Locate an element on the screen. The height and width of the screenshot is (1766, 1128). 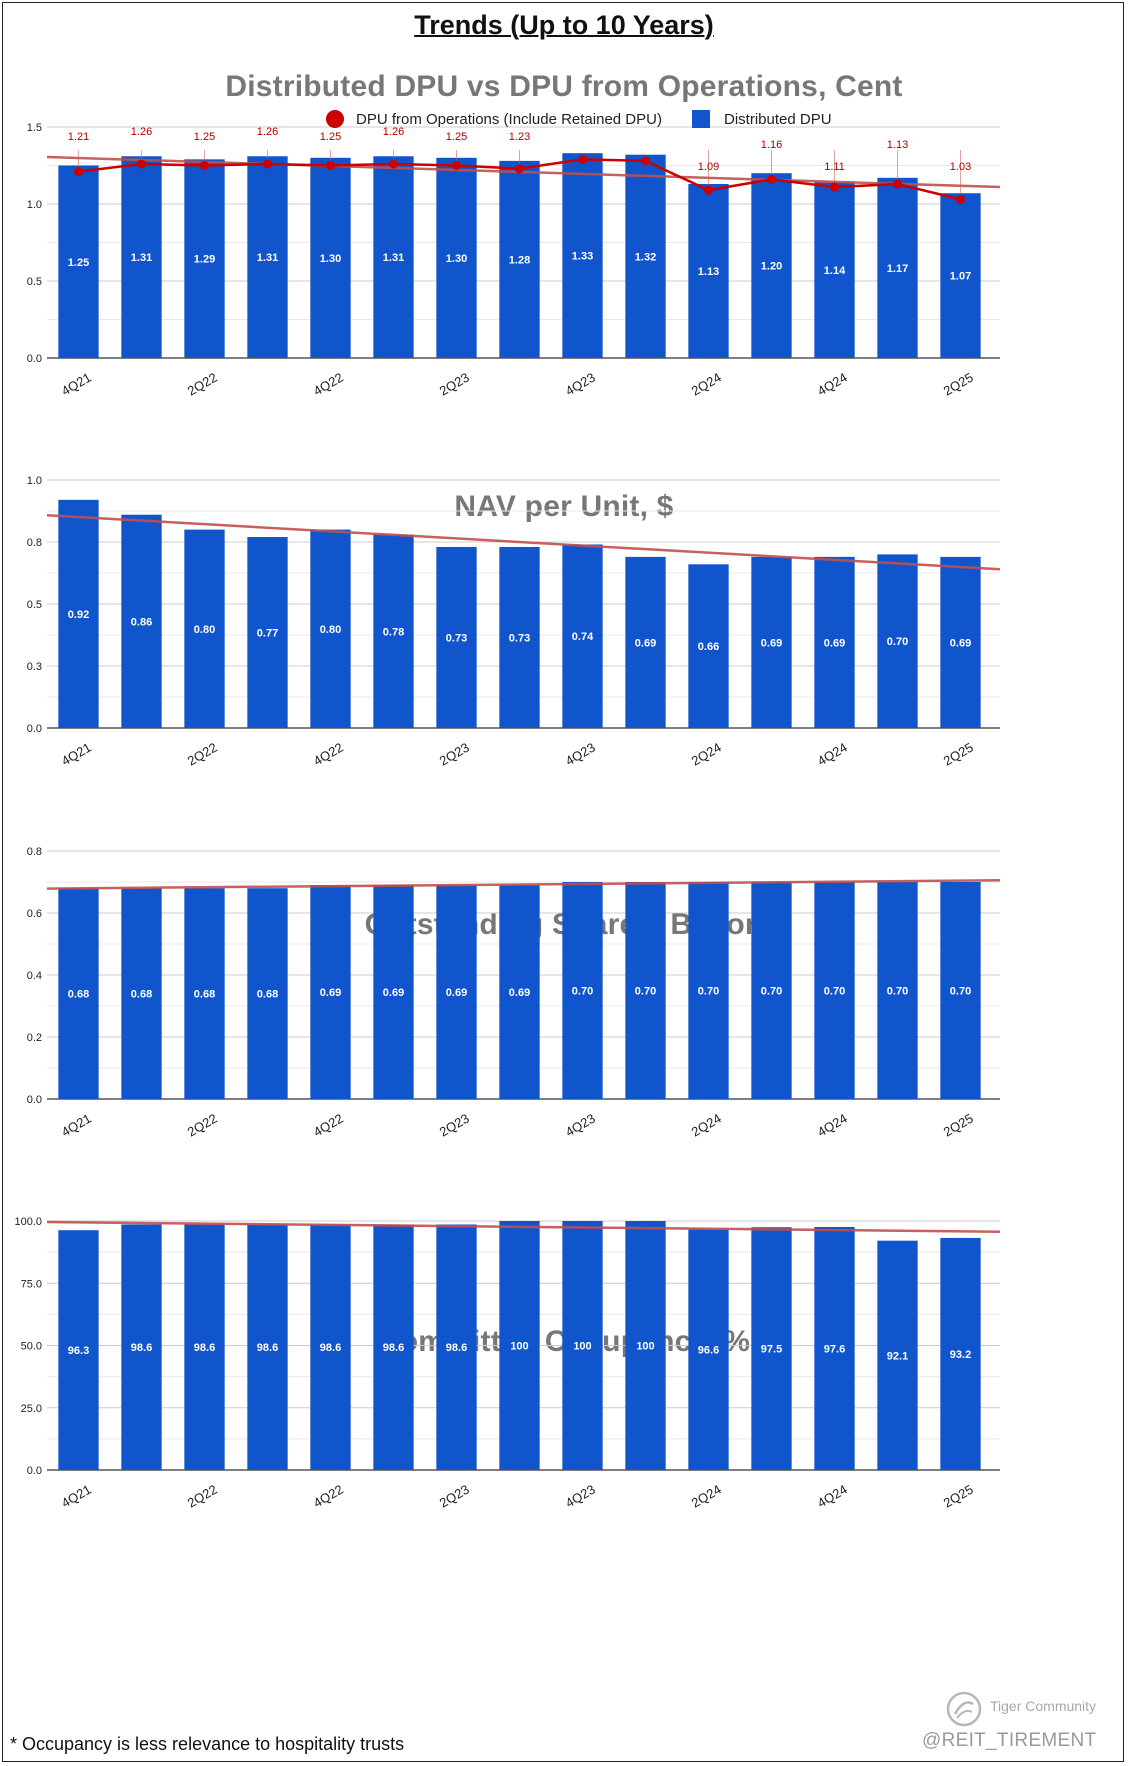
bar-value-label: 1.07 is located at coordinates (960, 277).